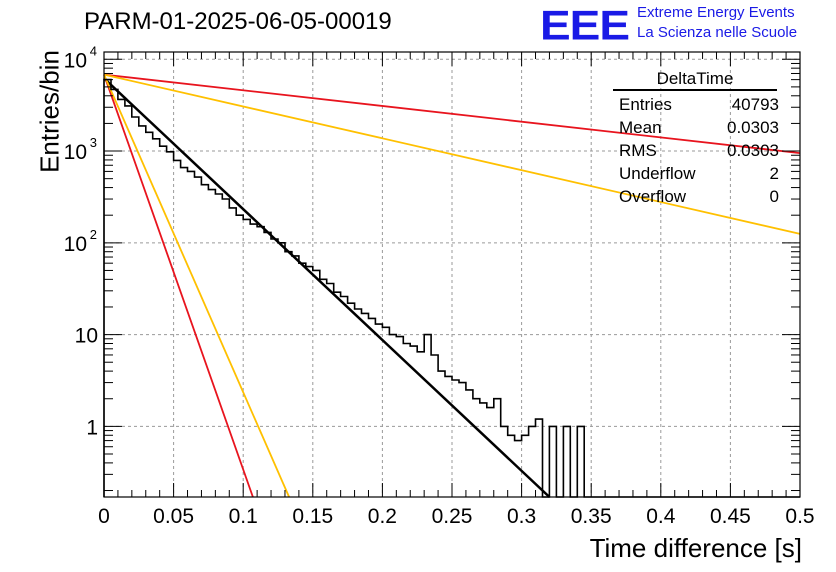 This screenshot has width=836, height=572. Describe the element at coordinates (695, 150) in the screenshot. I see `stats-row-rms: RMS 0.0303` at that location.